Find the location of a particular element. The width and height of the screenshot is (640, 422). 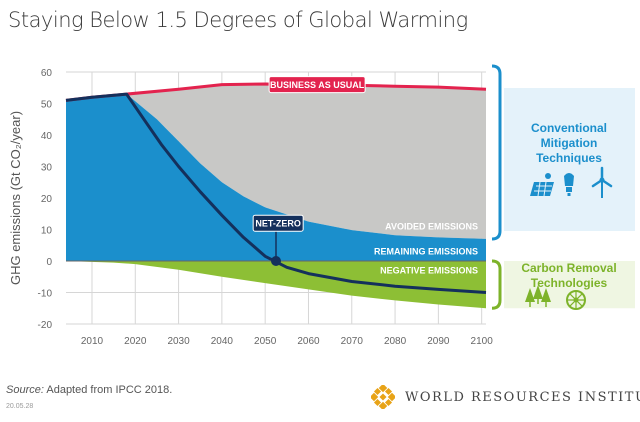

org-name: WORLD RESOURCES INSTITUTE is located at coordinates (522, 397).